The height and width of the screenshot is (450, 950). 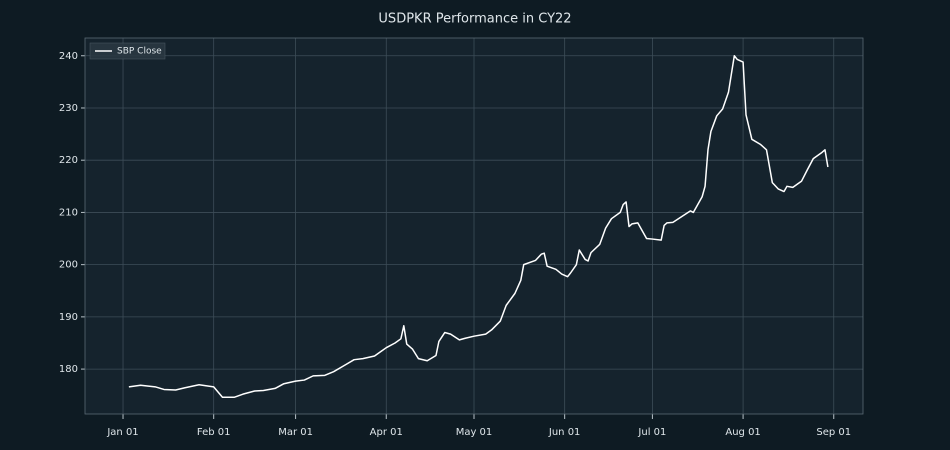 I want to click on x-tick-label: Jul 01, so click(x=651, y=432).